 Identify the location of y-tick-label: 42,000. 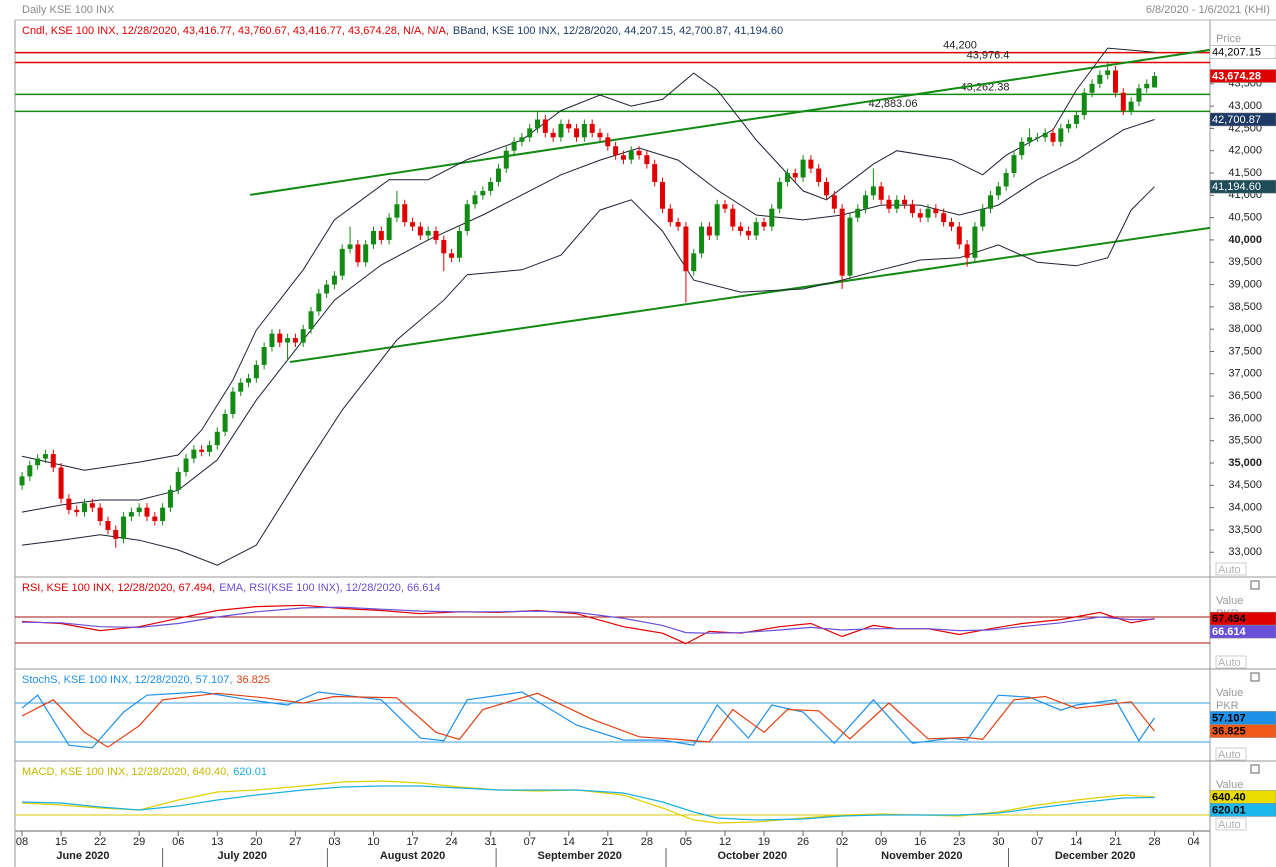
(1245, 151).